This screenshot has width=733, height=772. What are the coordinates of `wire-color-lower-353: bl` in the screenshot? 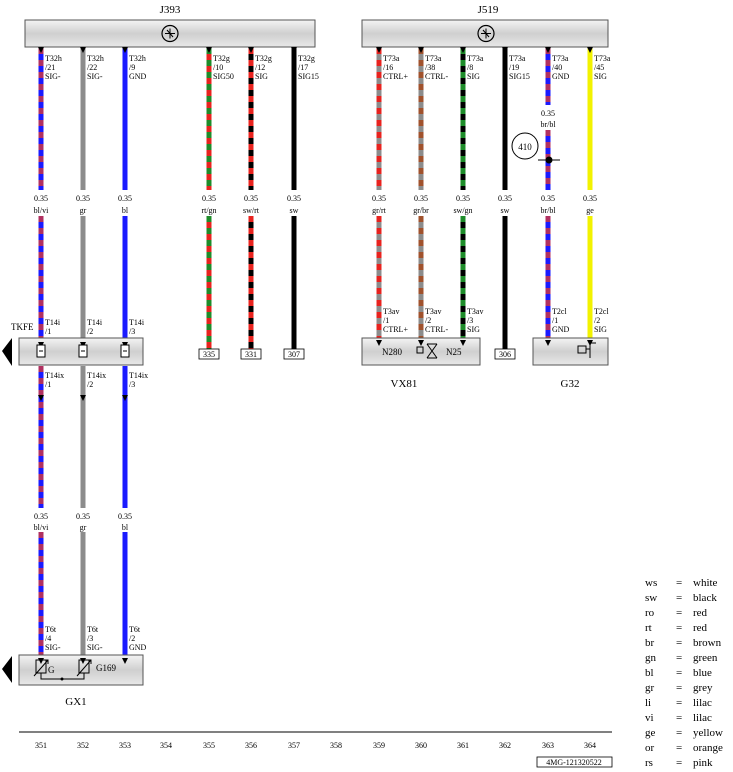 It's located at (125, 527).